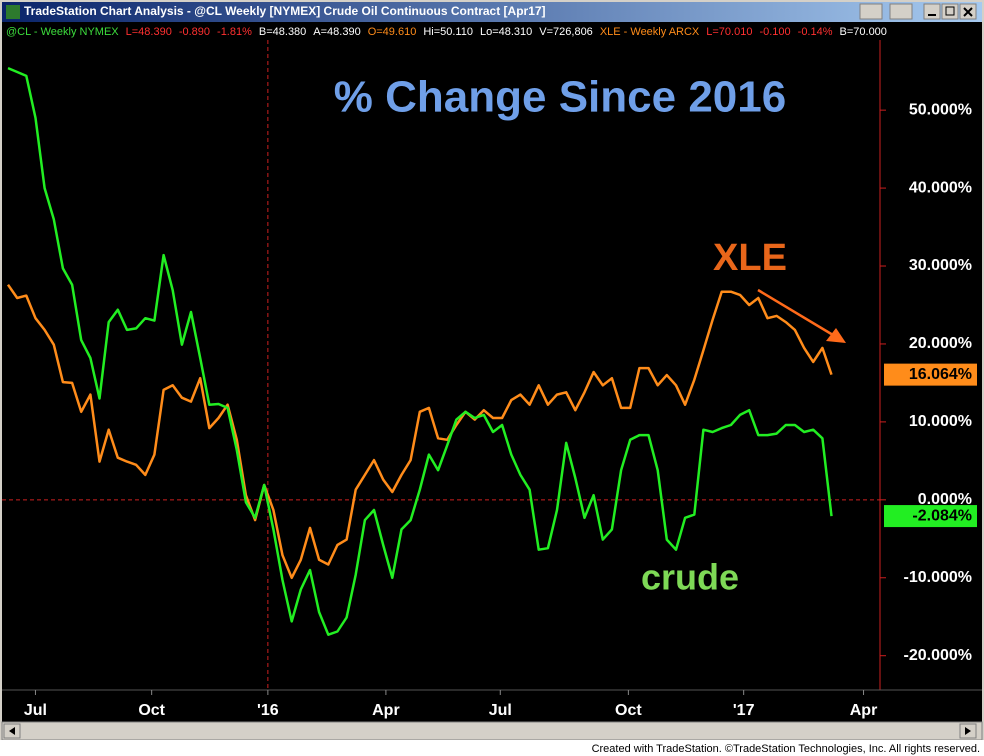  I want to click on chart-title: % Change Since 2016, so click(560, 97).